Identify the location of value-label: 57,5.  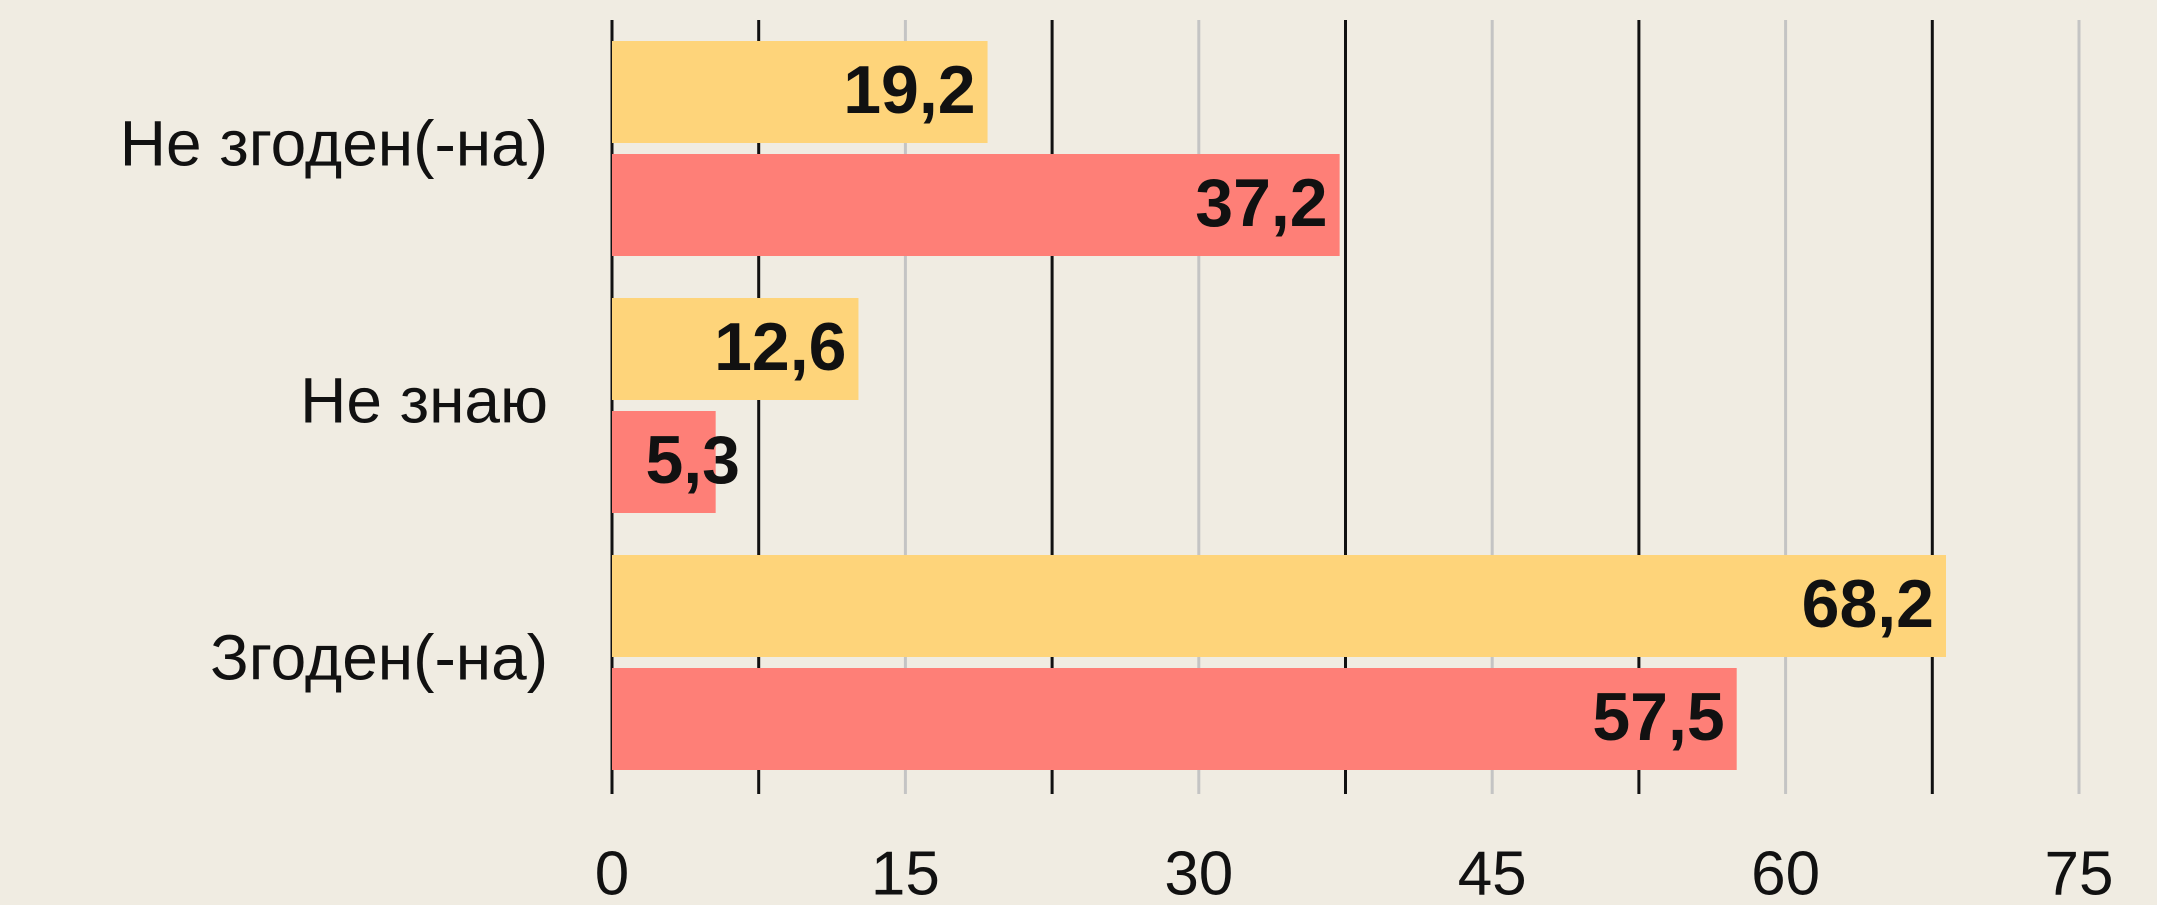
(1658, 717).